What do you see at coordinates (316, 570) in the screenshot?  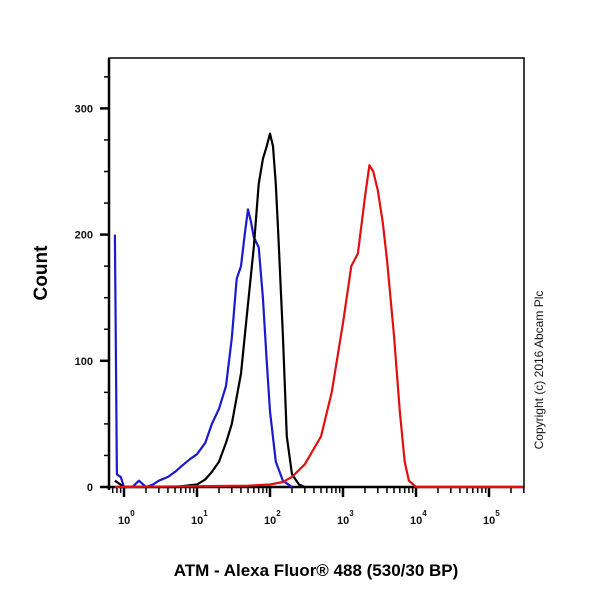 I see `x-axis-label: ATM - Alexa Fluor® 488 (530/30 BP)` at bounding box center [316, 570].